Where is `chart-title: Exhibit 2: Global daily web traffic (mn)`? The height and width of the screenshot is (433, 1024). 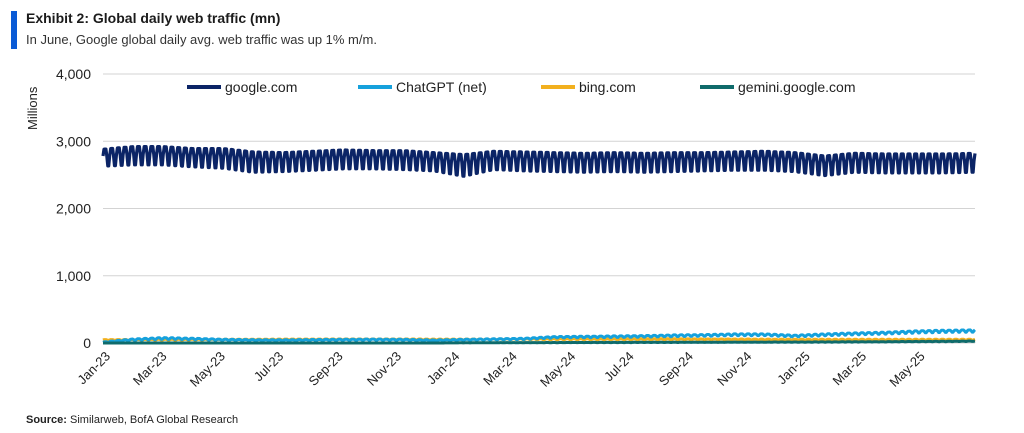
chart-title: Exhibit 2: Global daily web traffic (mn) is located at coordinates (153, 18).